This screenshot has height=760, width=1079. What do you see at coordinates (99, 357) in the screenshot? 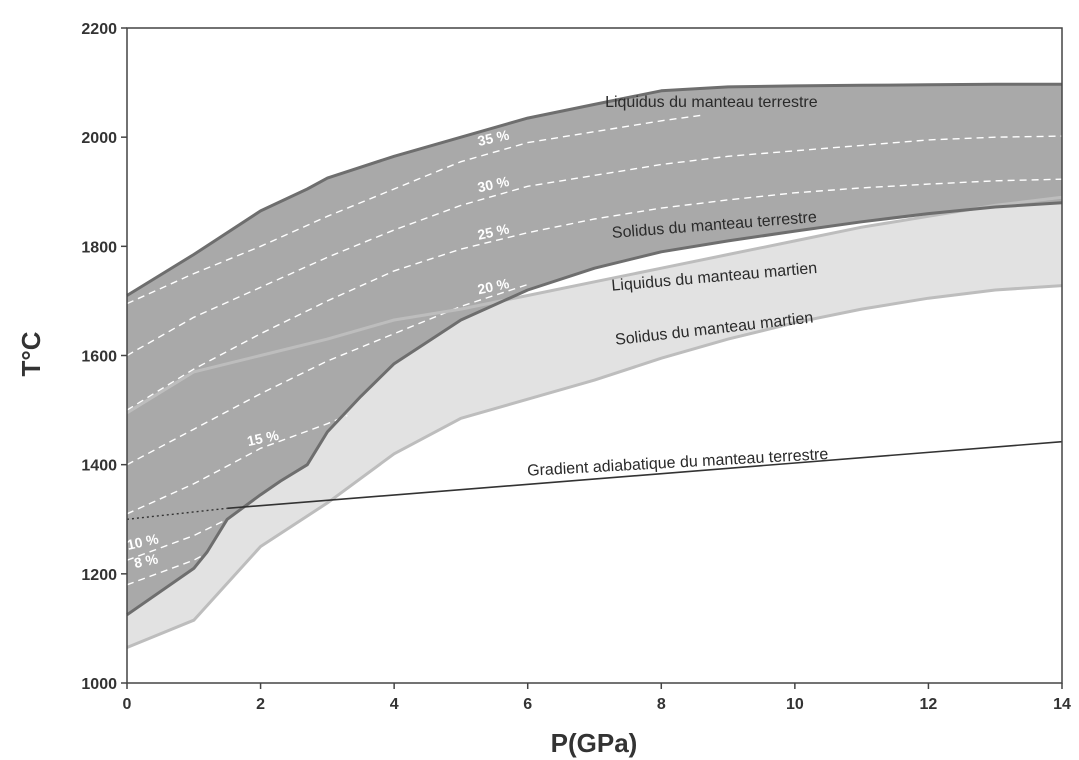
I see `y-tick-label: 1600` at bounding box center [99, 357].